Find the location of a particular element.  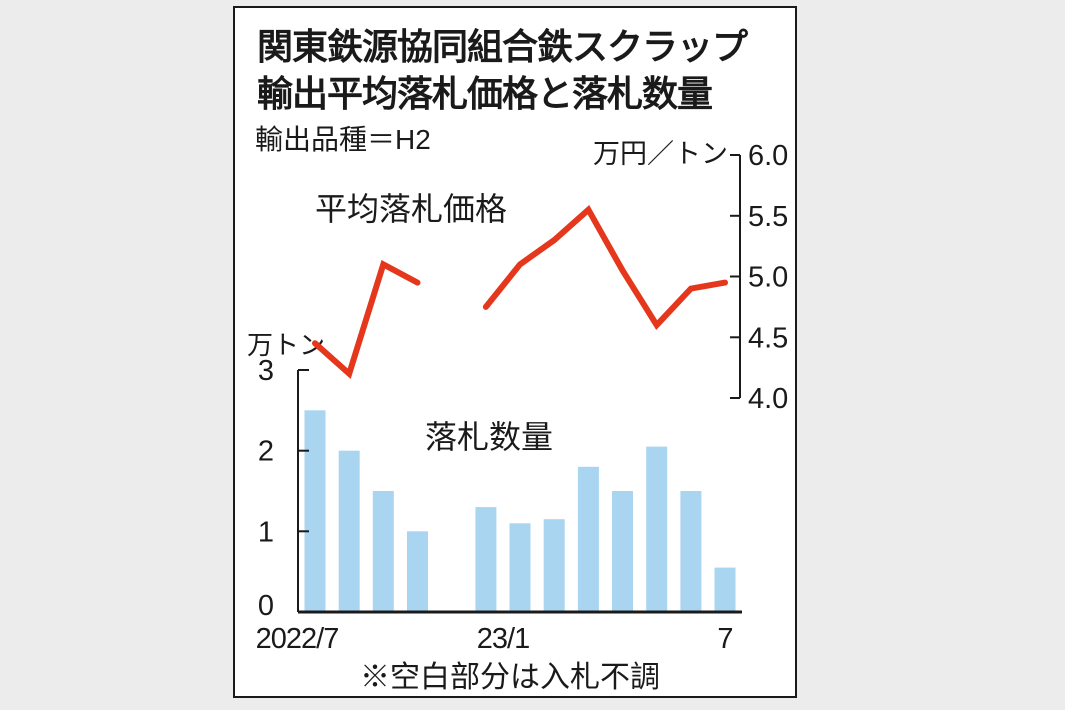

chart-title-line-1: 関東鉄源協同組合鉄スクラップ is located at coordinates (502, 46).